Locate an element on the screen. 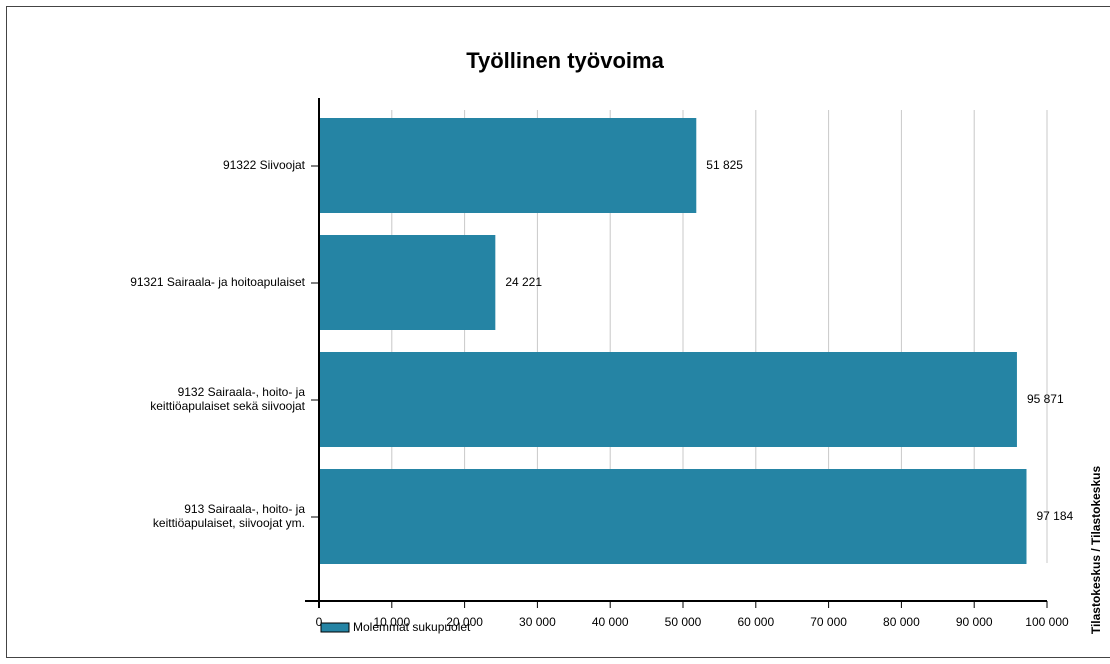 The image size is (1110, 664). x-tick-label: 100 000 is located at coordinates (1047, 622).